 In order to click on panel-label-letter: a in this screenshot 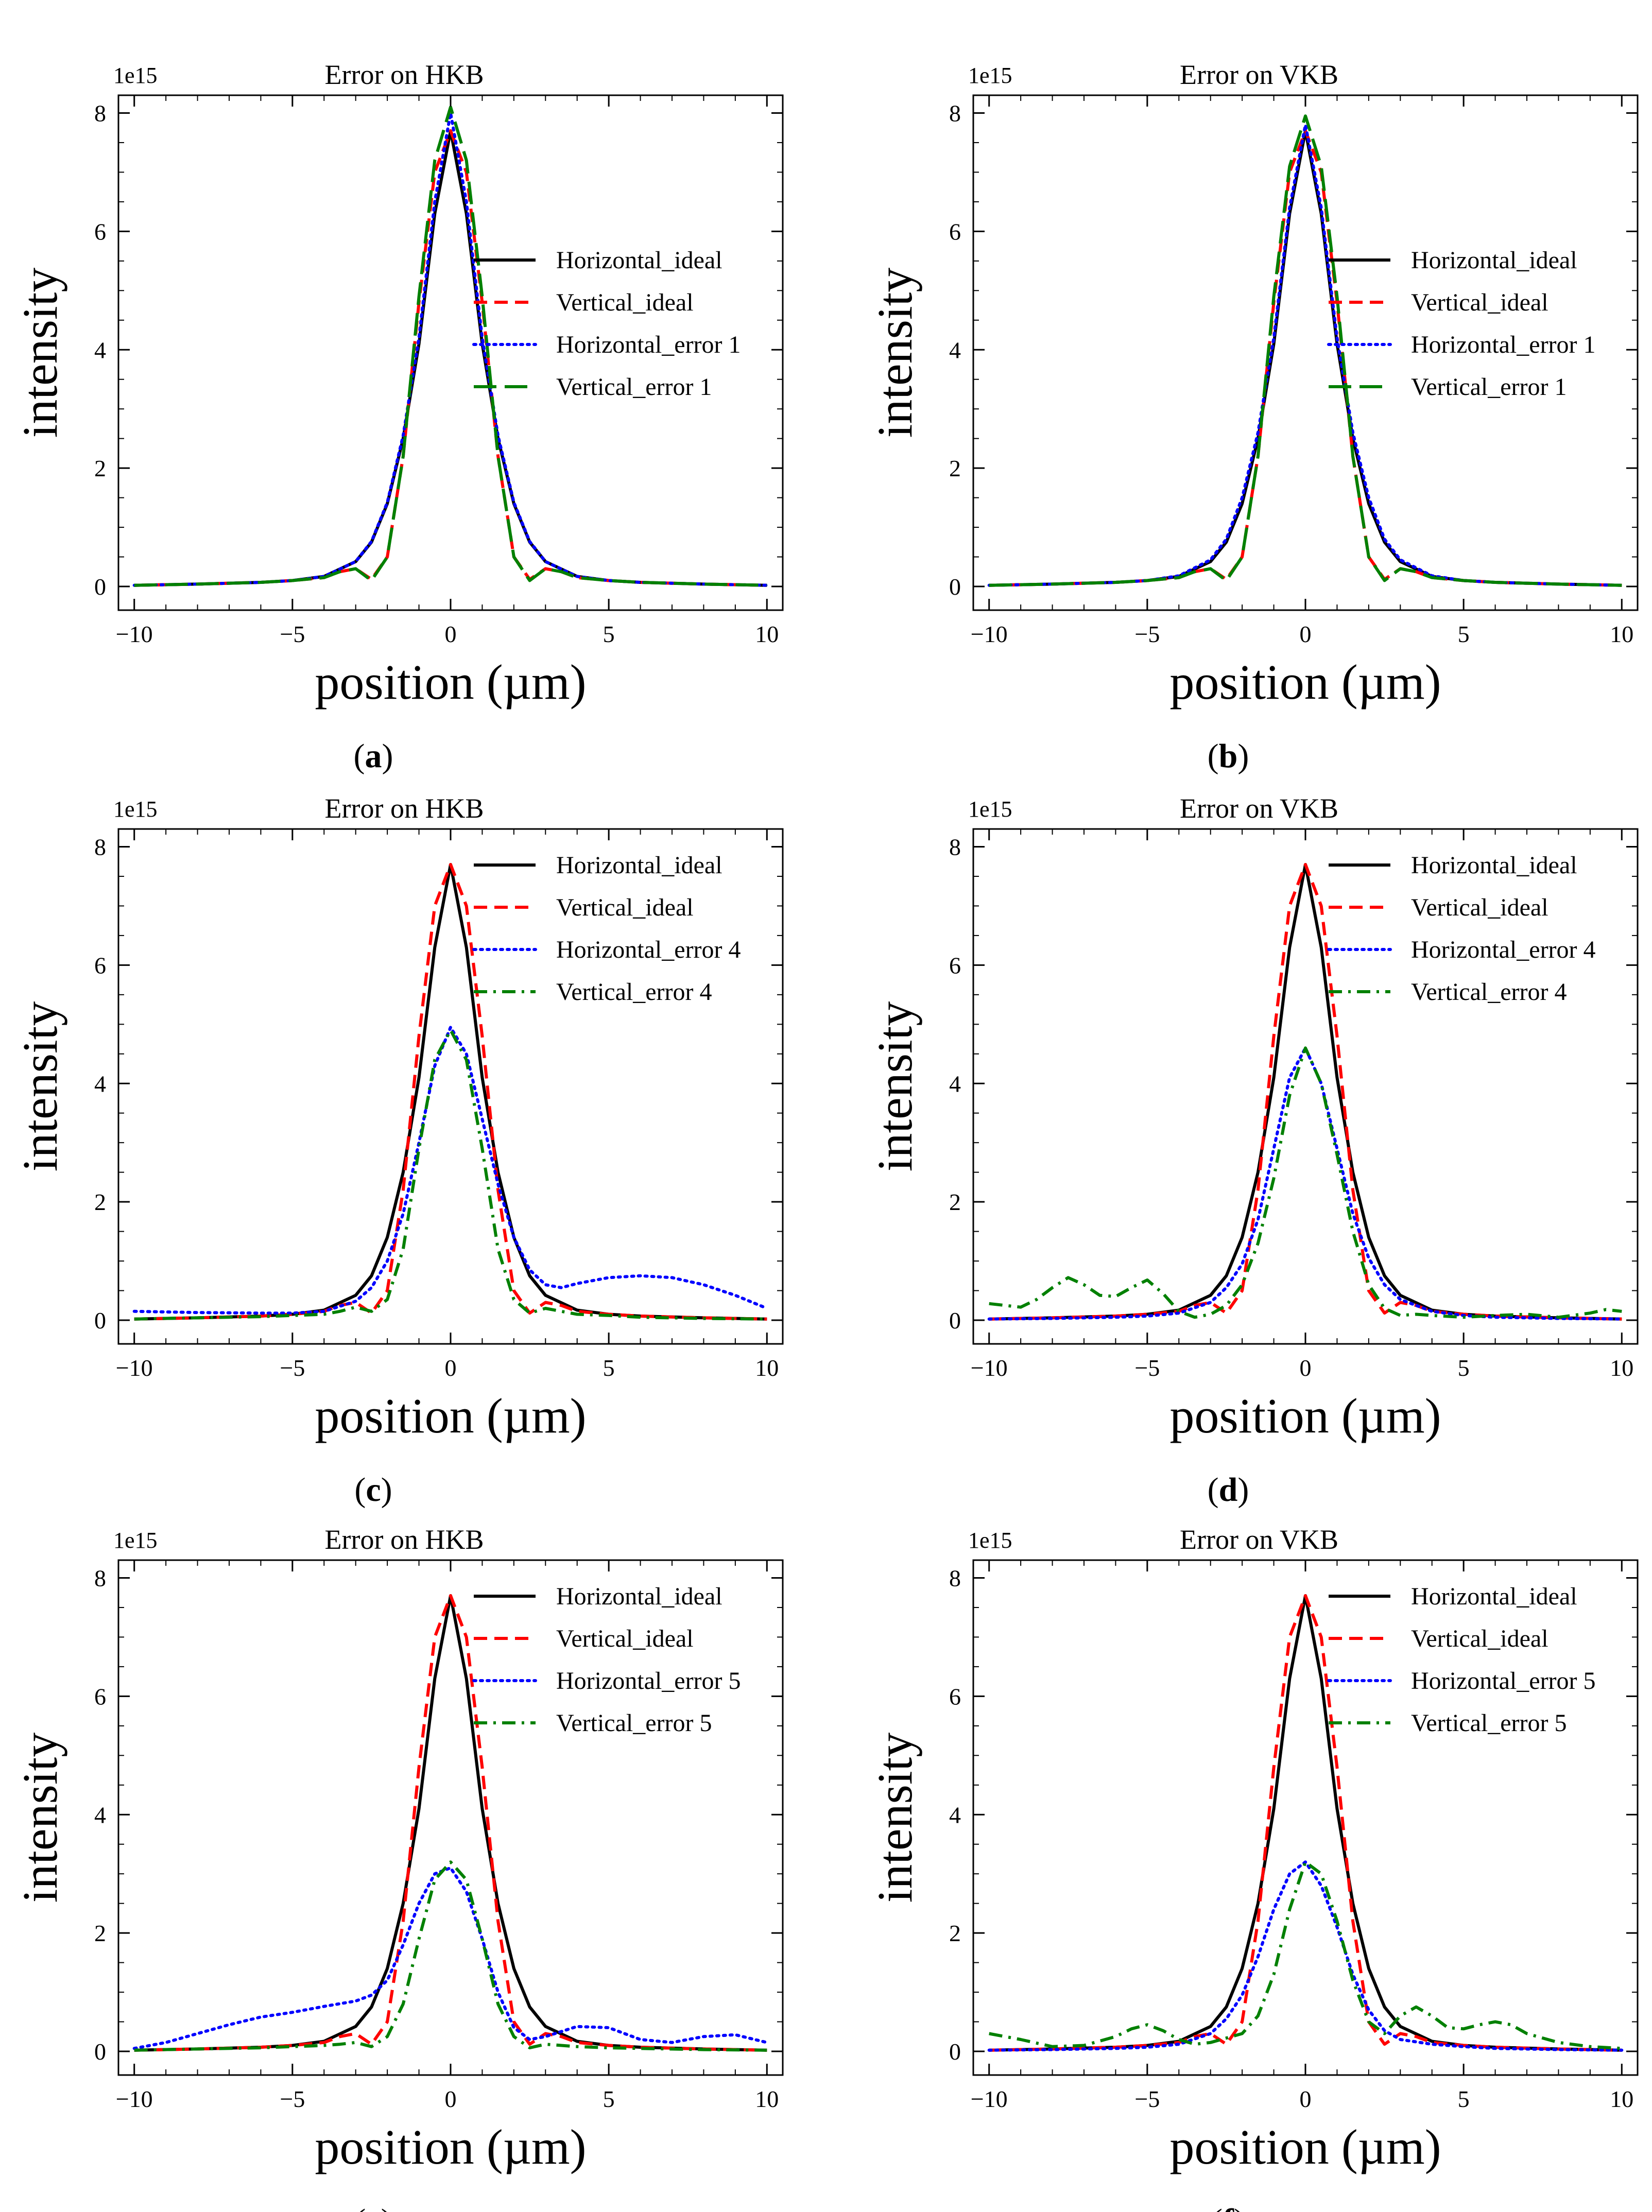, I will do `click(373, 756)`.